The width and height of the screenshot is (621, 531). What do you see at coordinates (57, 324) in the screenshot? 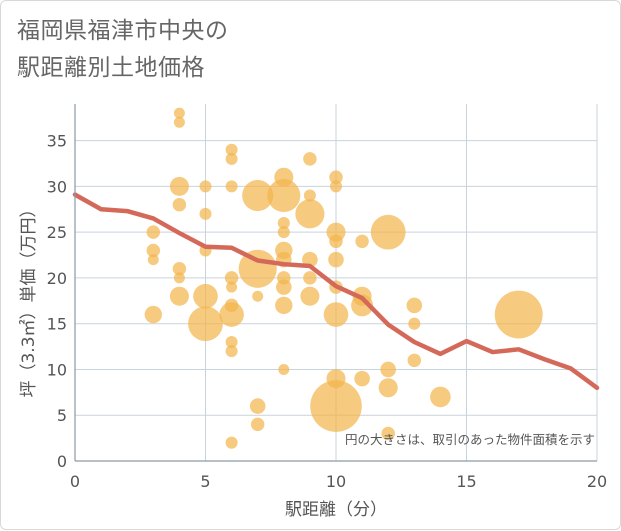
I see `y-tick-label: 15` at bounding box center [57, 324].